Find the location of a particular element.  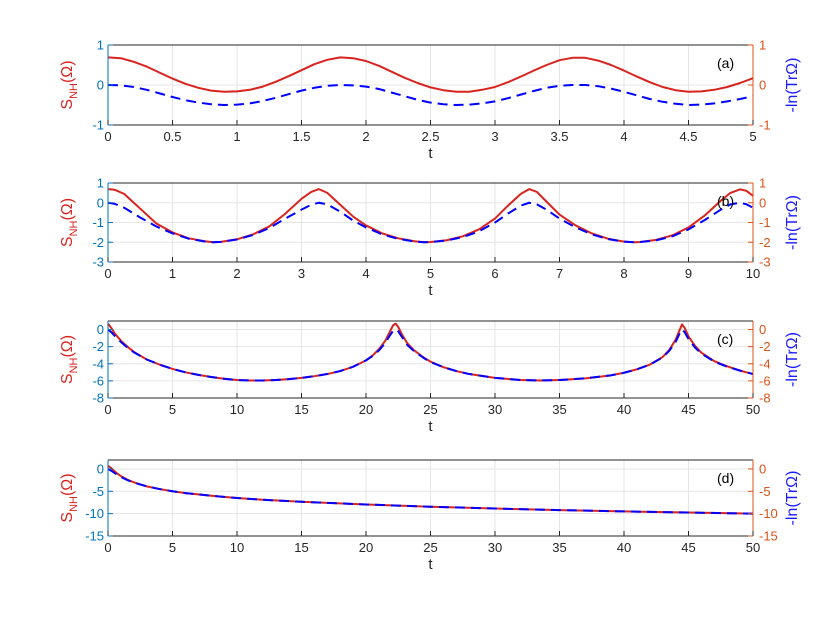

y-tick-label-left: -3 is located at coordinates (98, 262).